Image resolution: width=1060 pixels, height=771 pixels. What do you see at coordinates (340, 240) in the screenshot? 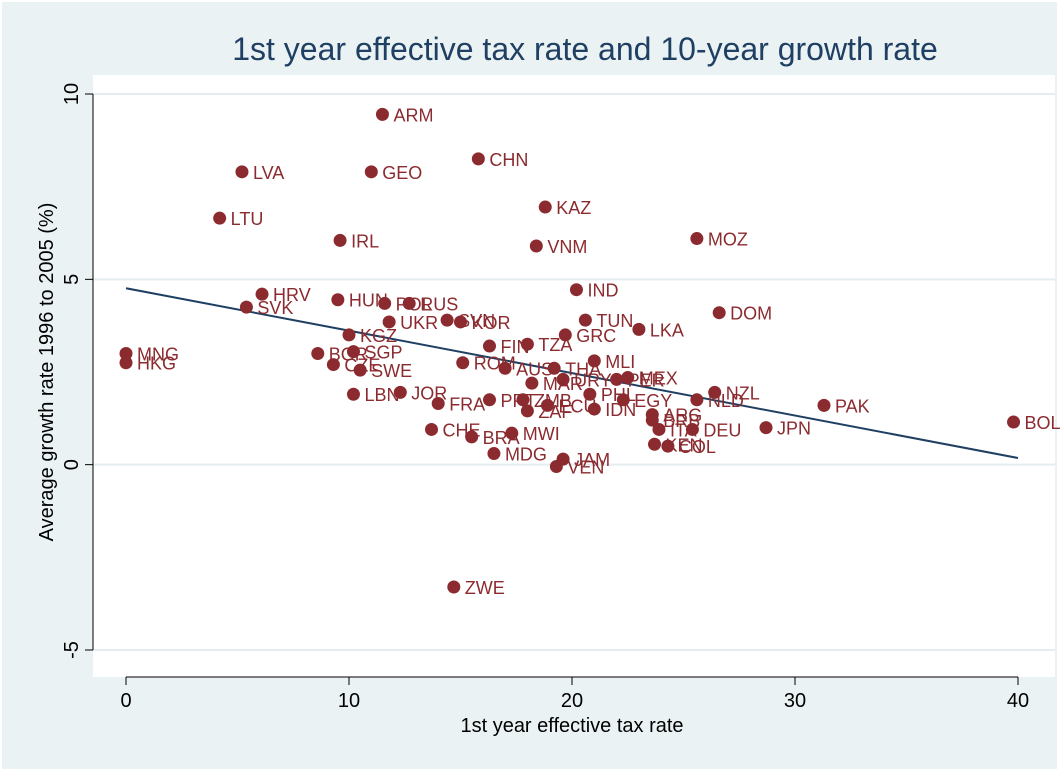
I see `point-irl` at bounding box center [340, 240].